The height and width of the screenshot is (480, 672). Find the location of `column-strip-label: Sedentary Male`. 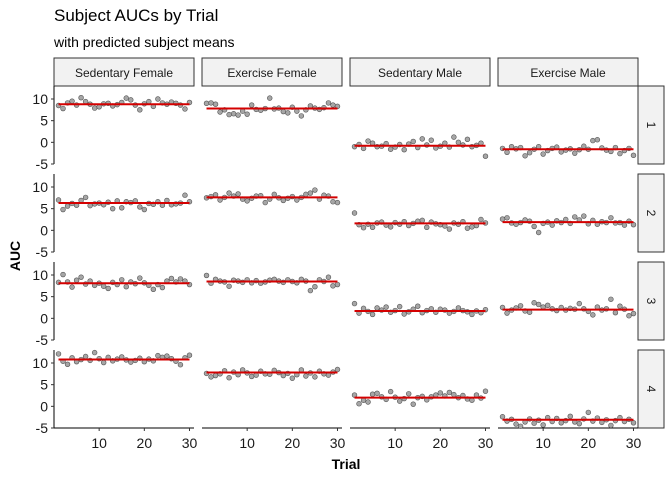

column-strip-label: Sedentary Male is located at coordinates (420, 73).